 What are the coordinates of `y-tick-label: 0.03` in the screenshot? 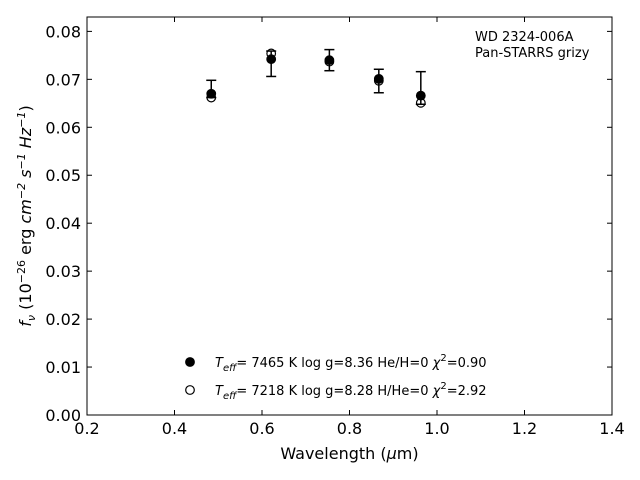 It's located at (63, 271).